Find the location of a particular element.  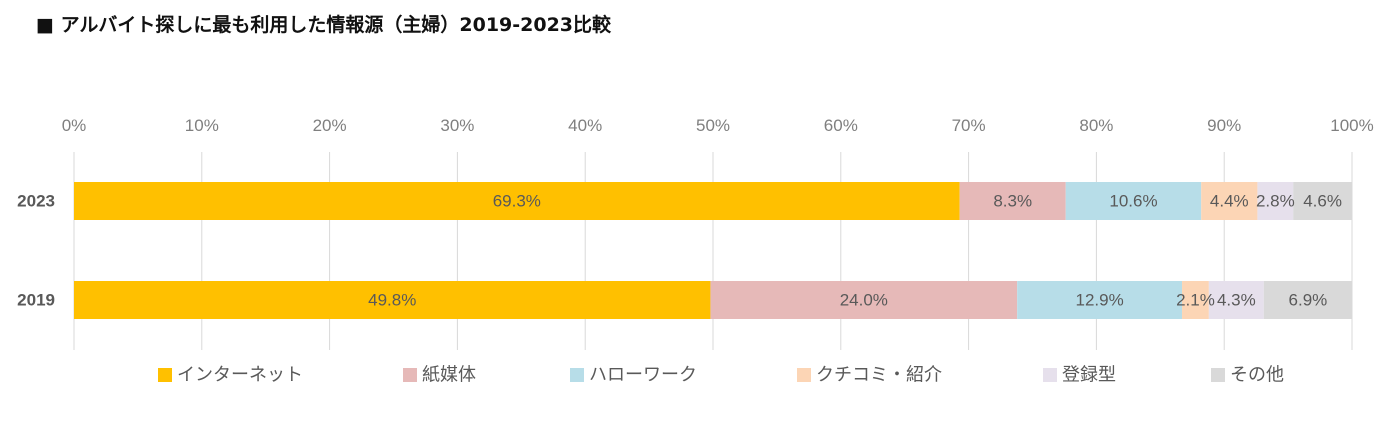

legend-label: ハローワーク is located at coordinates (643, 375).